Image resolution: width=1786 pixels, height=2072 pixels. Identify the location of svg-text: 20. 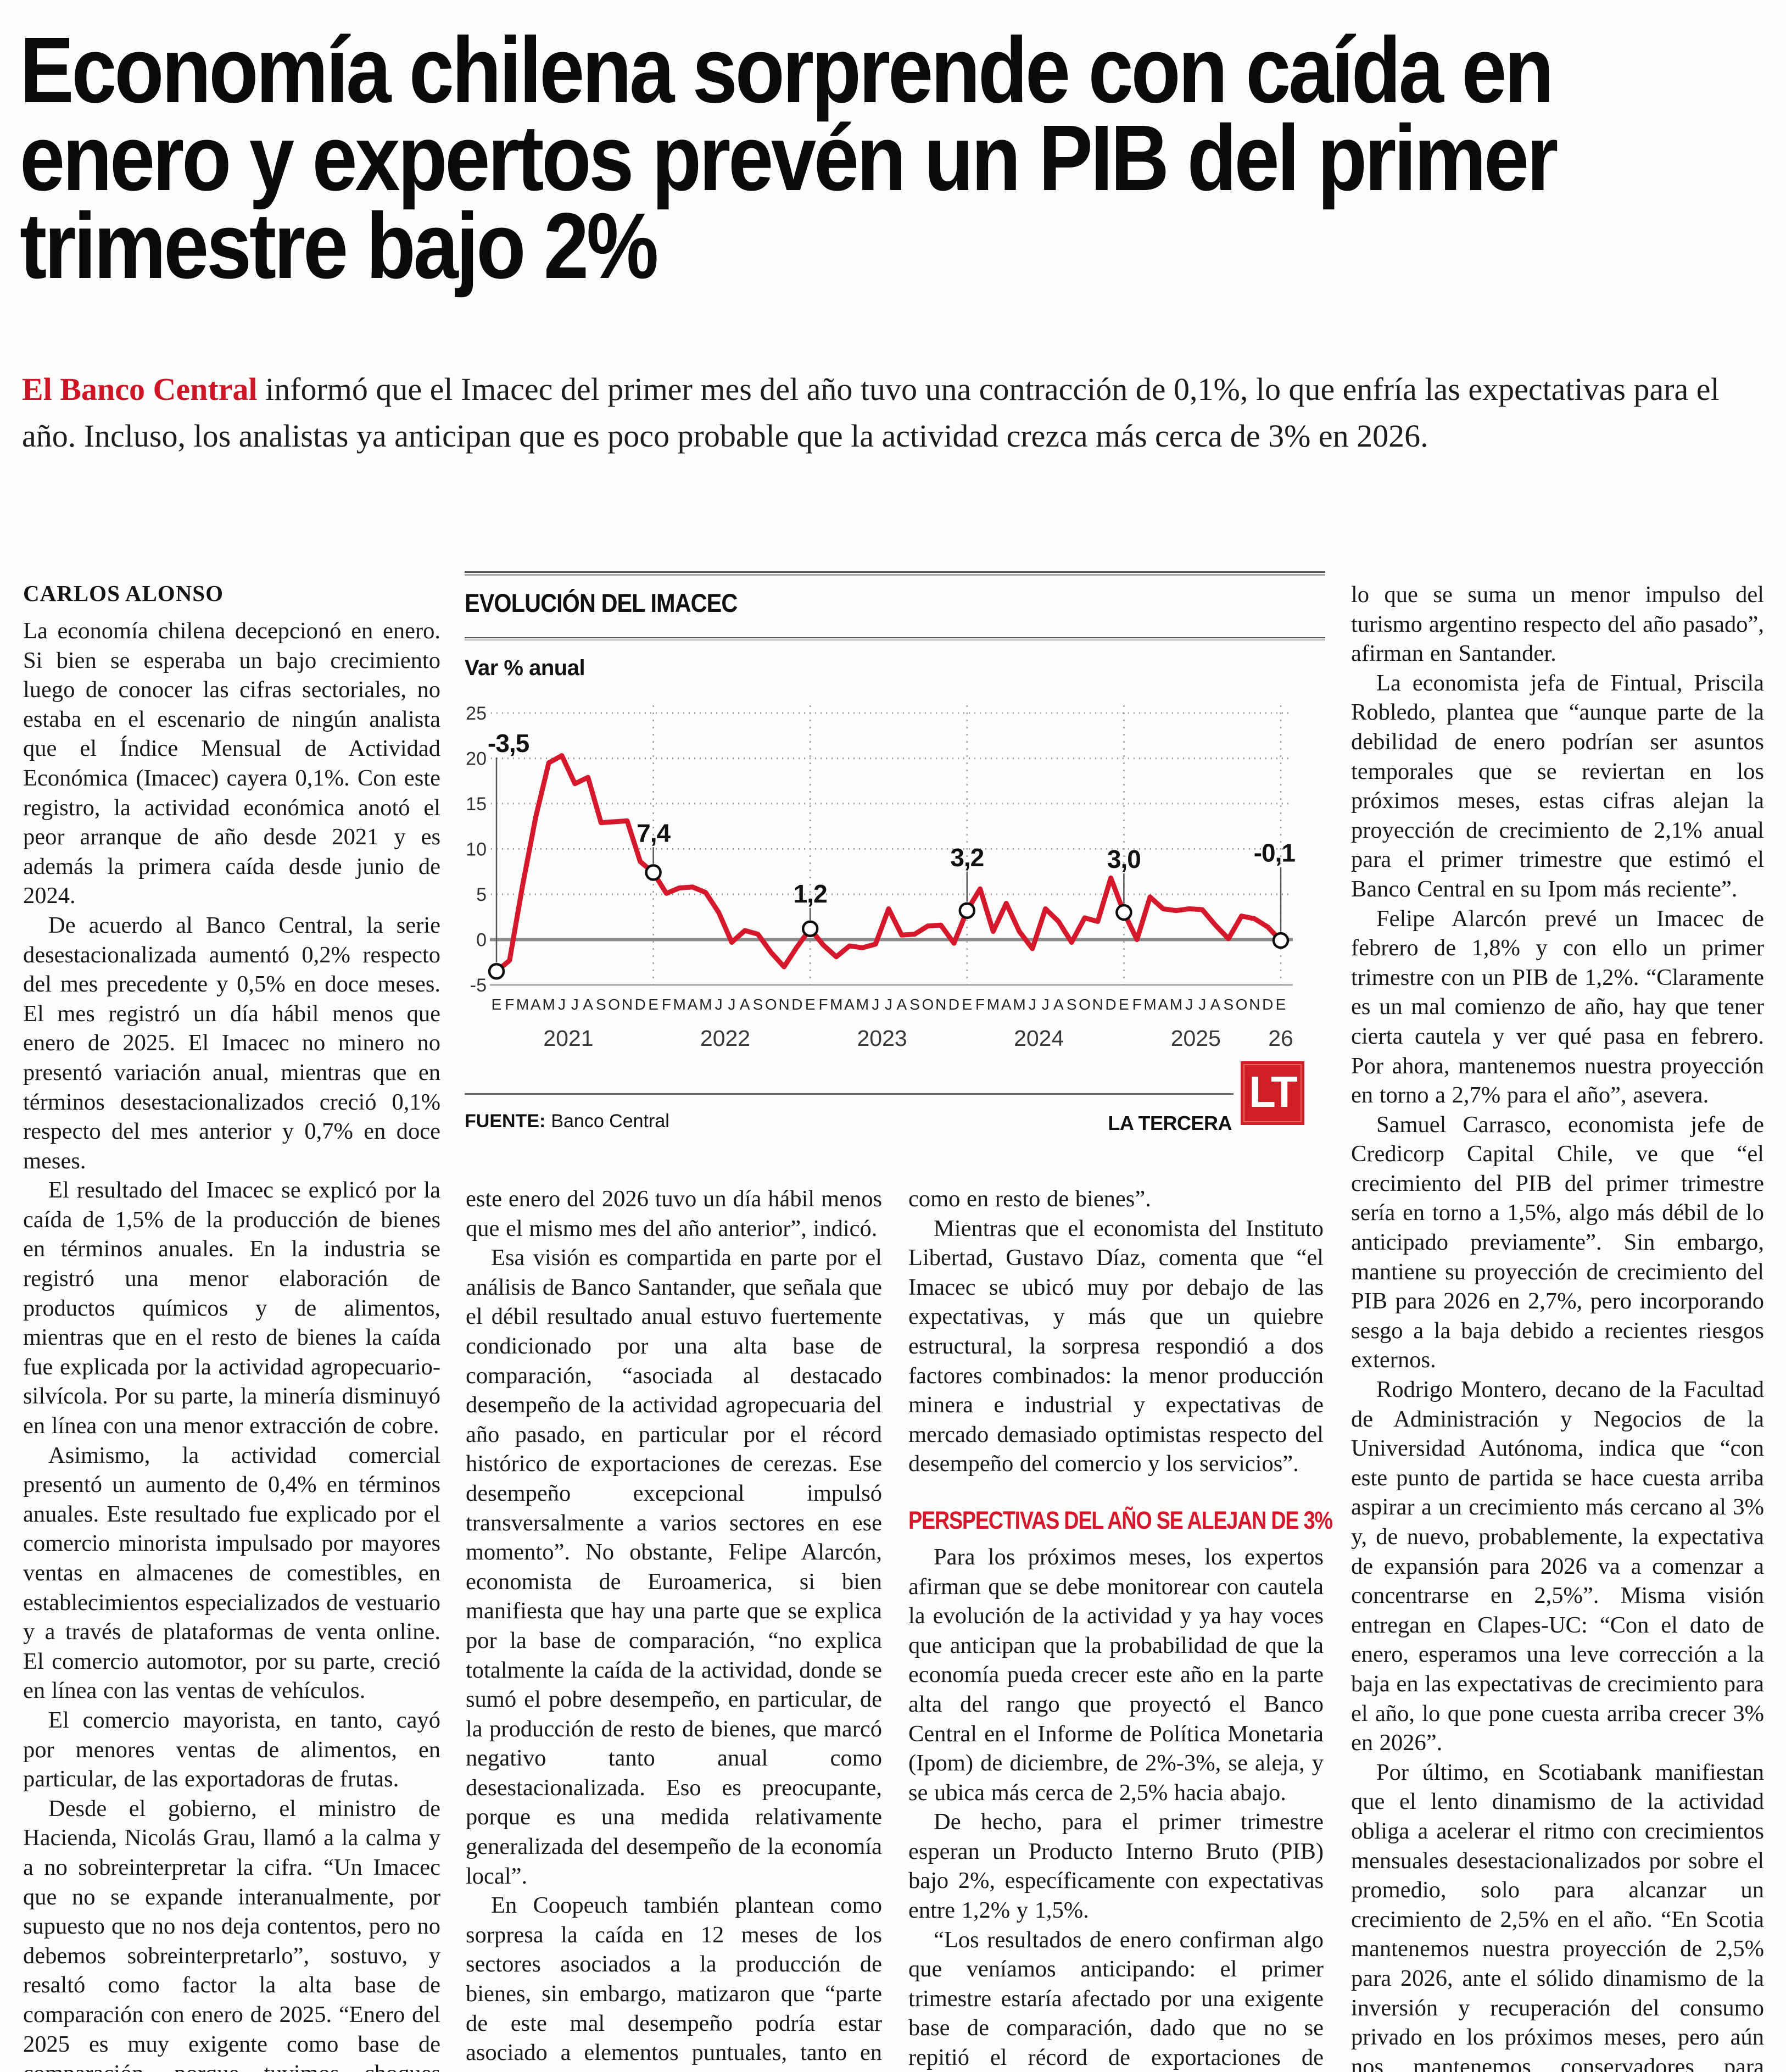
(476, 759).